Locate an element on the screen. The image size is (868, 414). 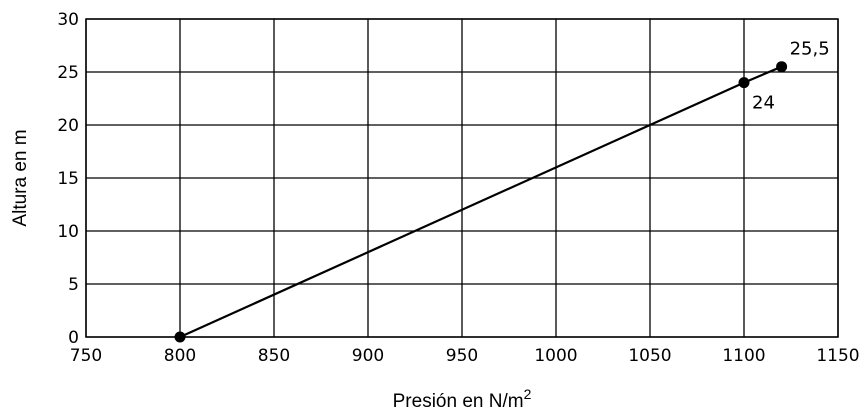
y-tick-label: 15 is located at coordinates (68, 179).